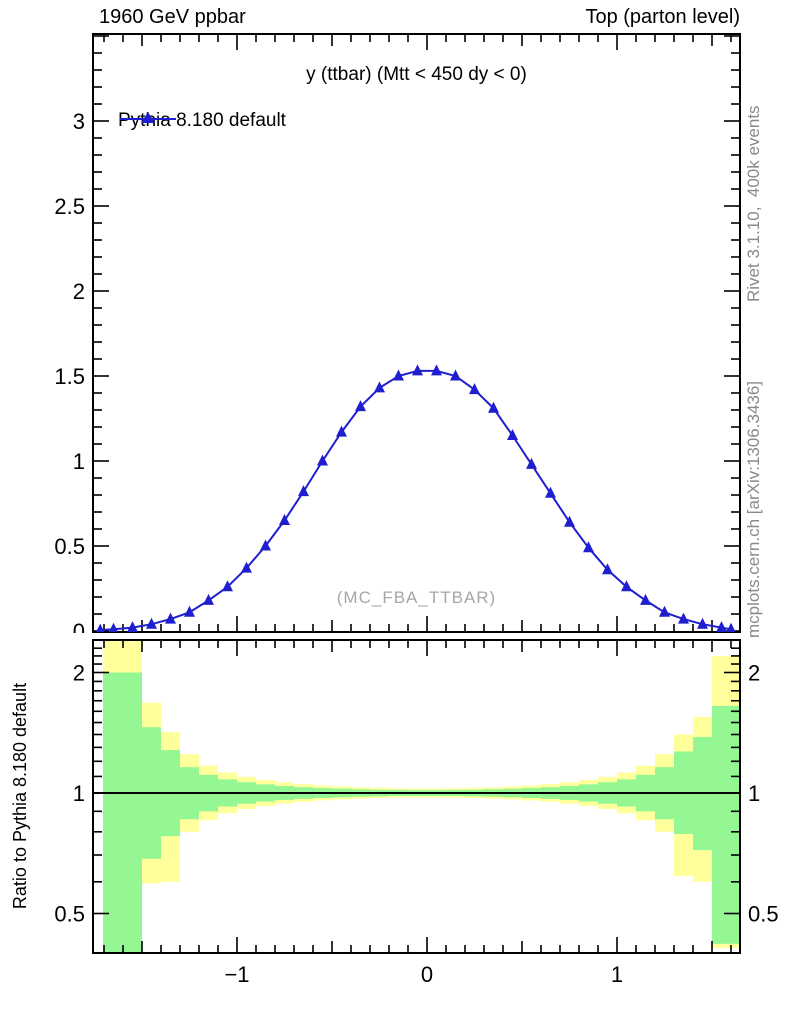 The height and width of the screenshot is (1024, 786). Describe the element at coordinates (416, 597) in the screenshot. I see `analysis-watermark: (MC_FBA_TTBAR)` at that location.